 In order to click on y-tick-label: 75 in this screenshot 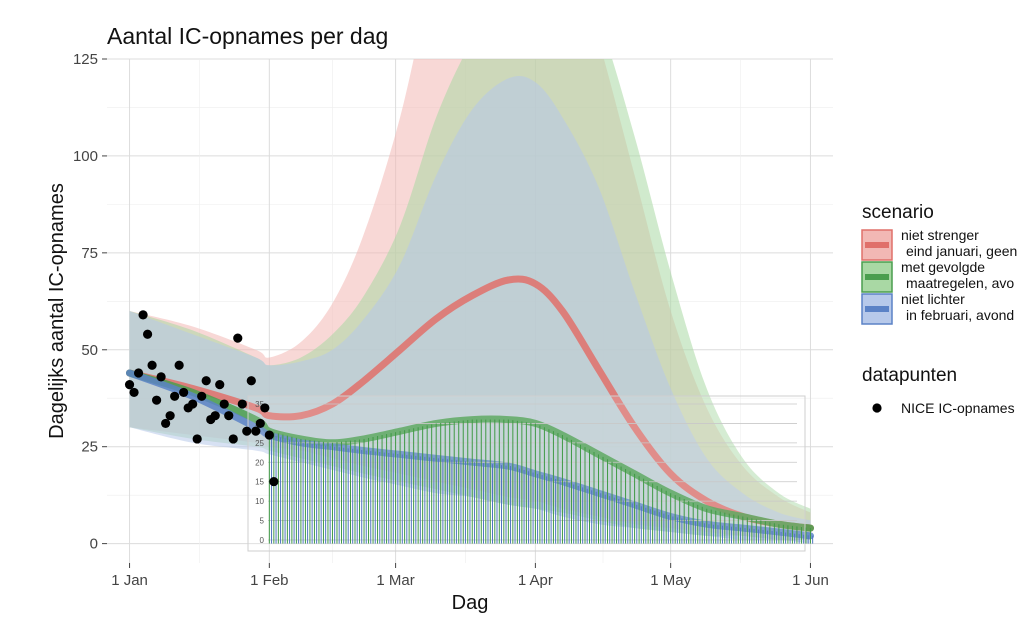, I will do `click(89, 253)`.